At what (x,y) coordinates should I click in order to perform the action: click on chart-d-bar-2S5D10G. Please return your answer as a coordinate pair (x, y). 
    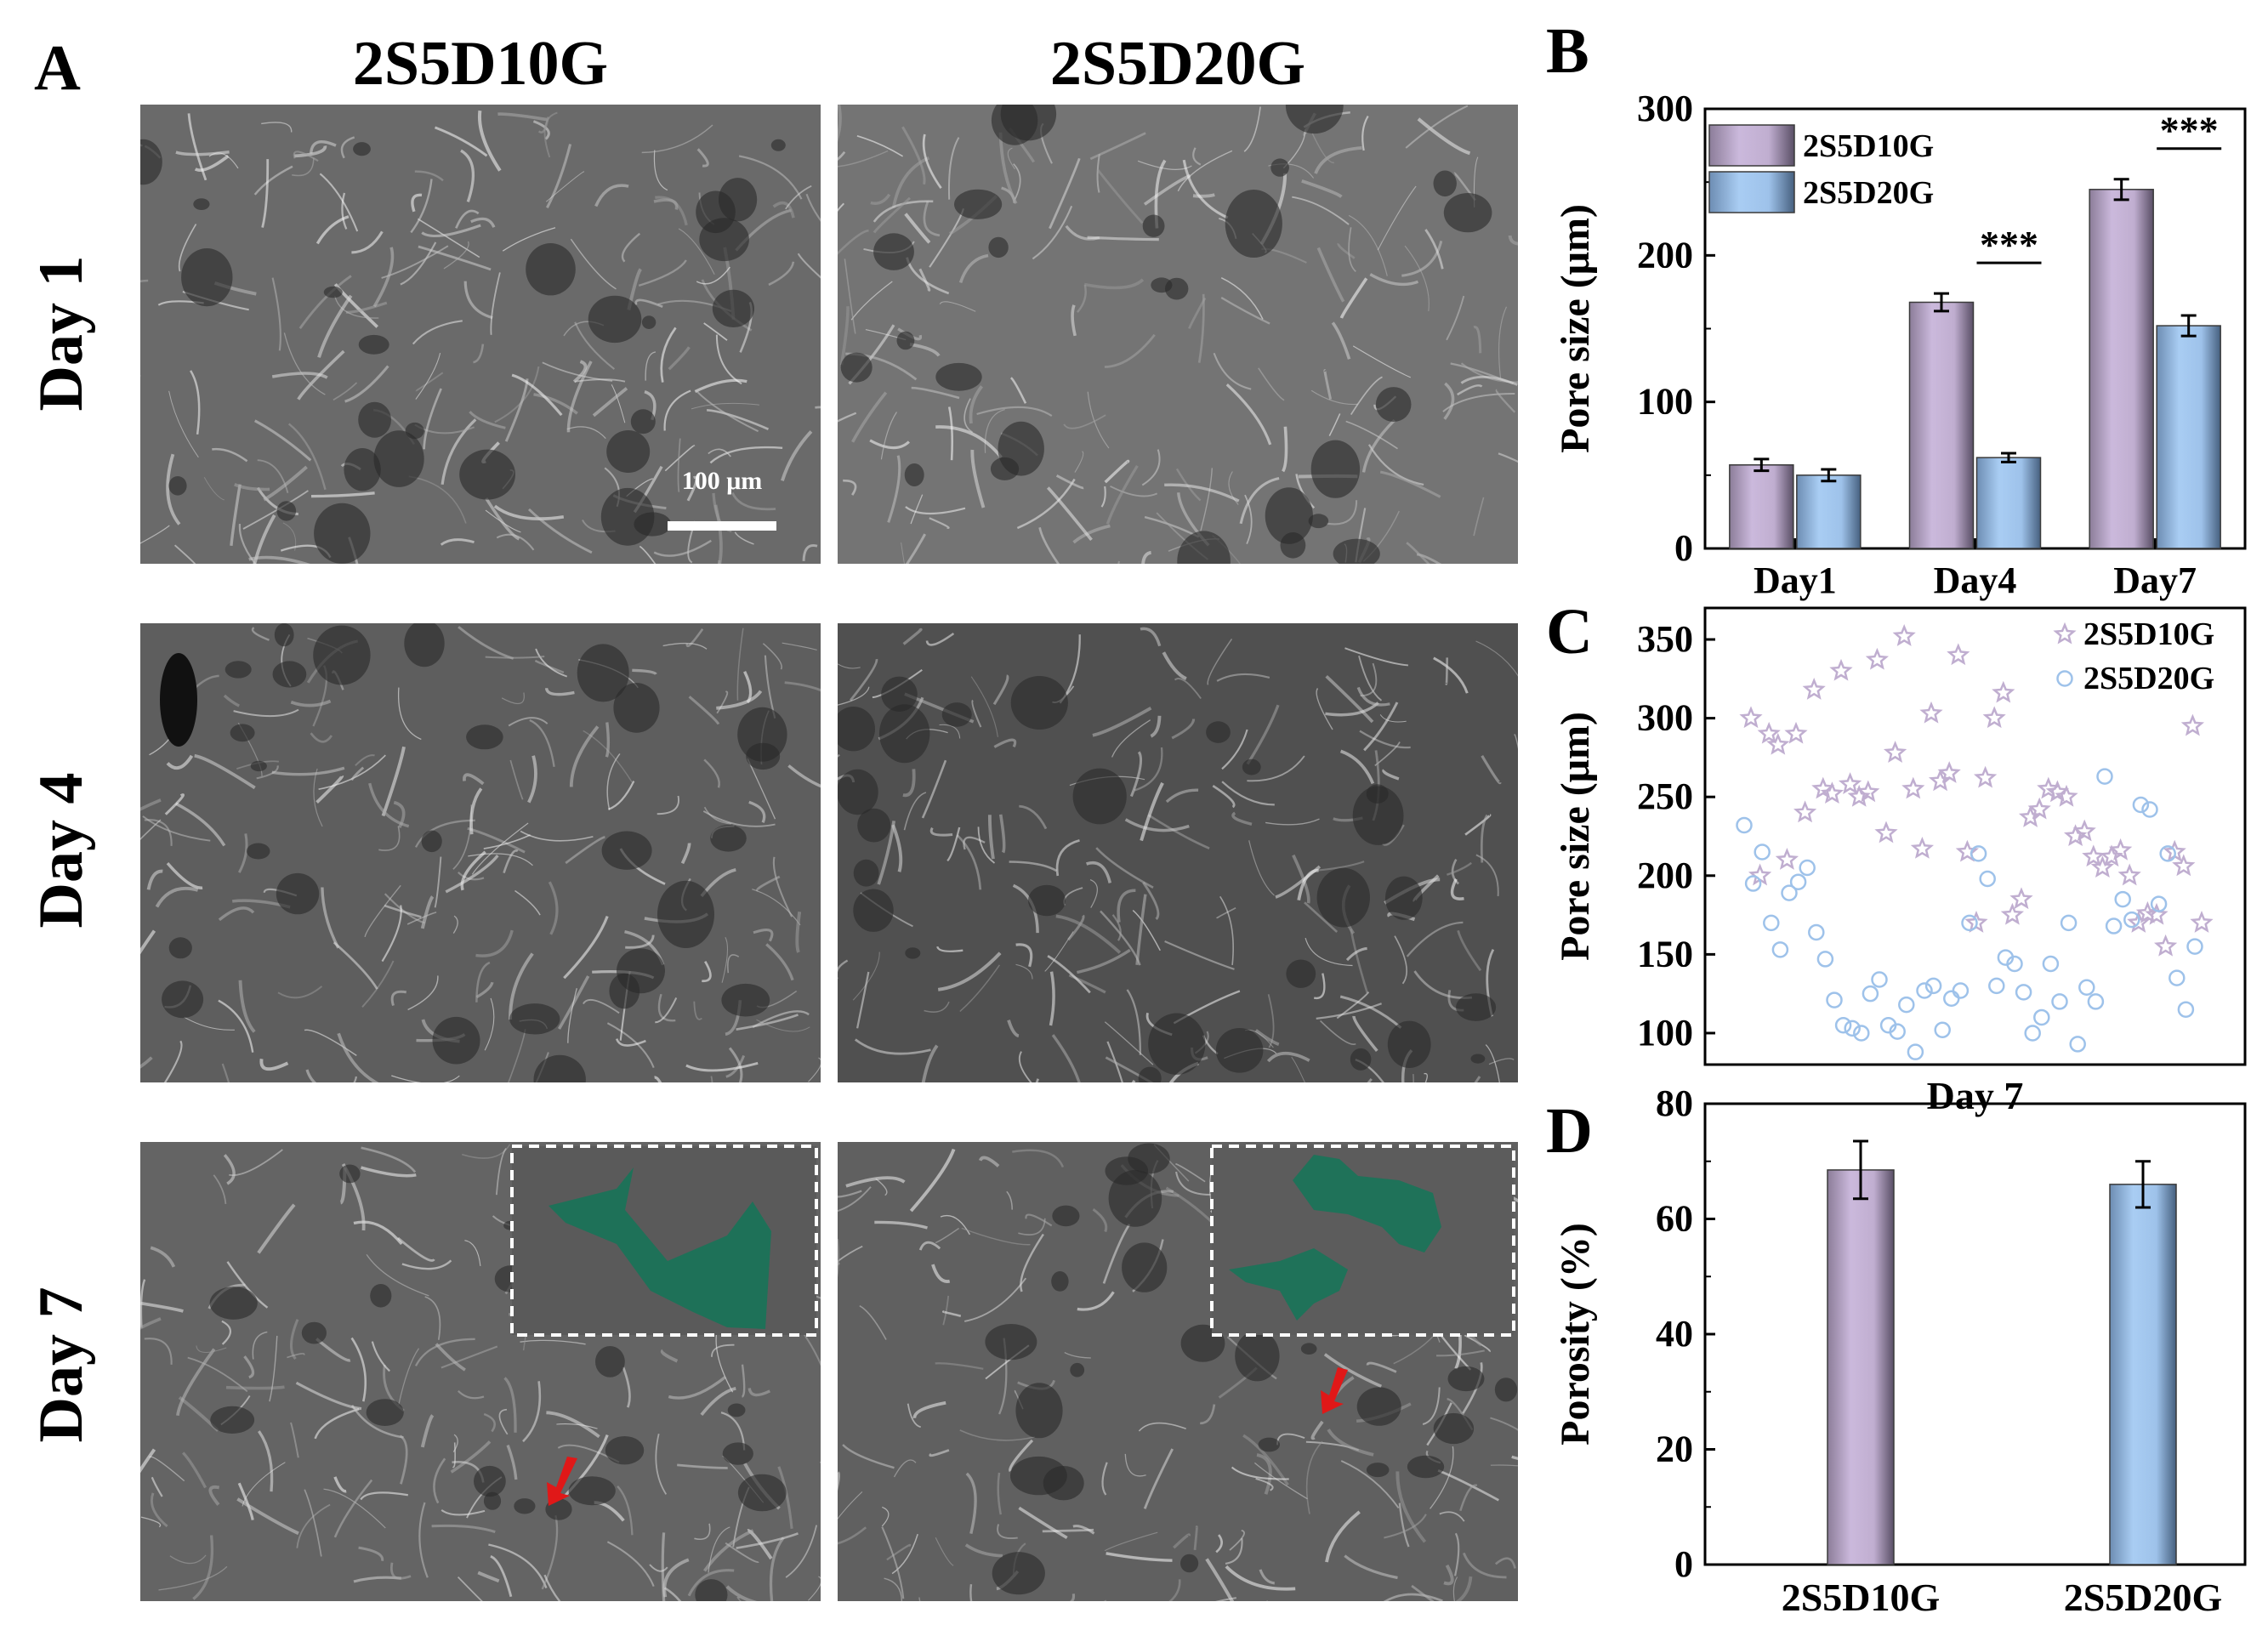
    Looking at the image, I should click on (1861, 1367).